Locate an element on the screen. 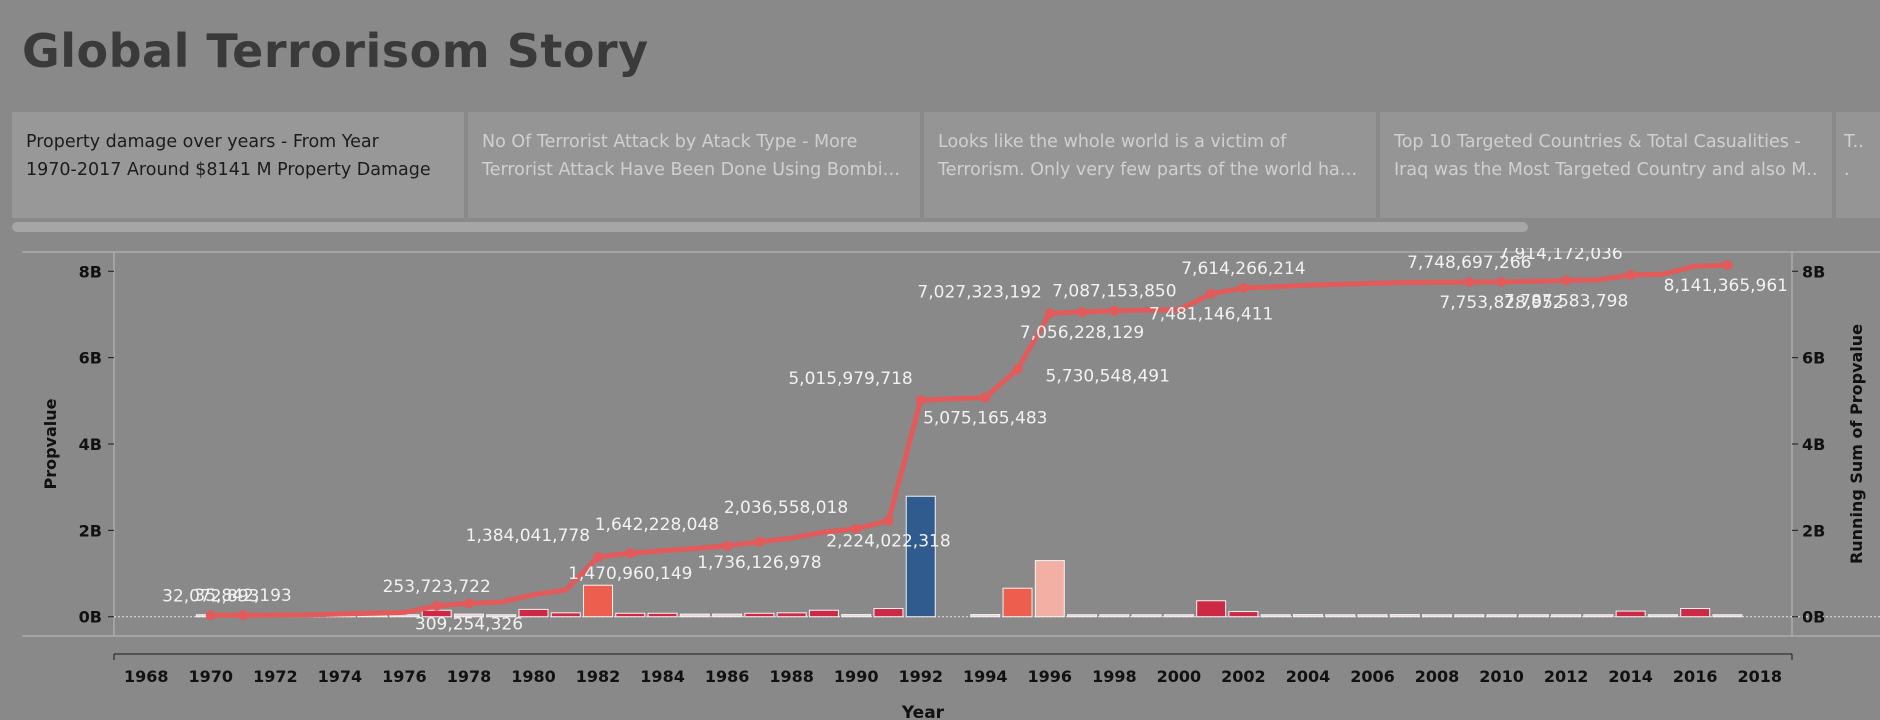  data-label-1982: 1,384,041,778 is located at coordinates (528, 536).